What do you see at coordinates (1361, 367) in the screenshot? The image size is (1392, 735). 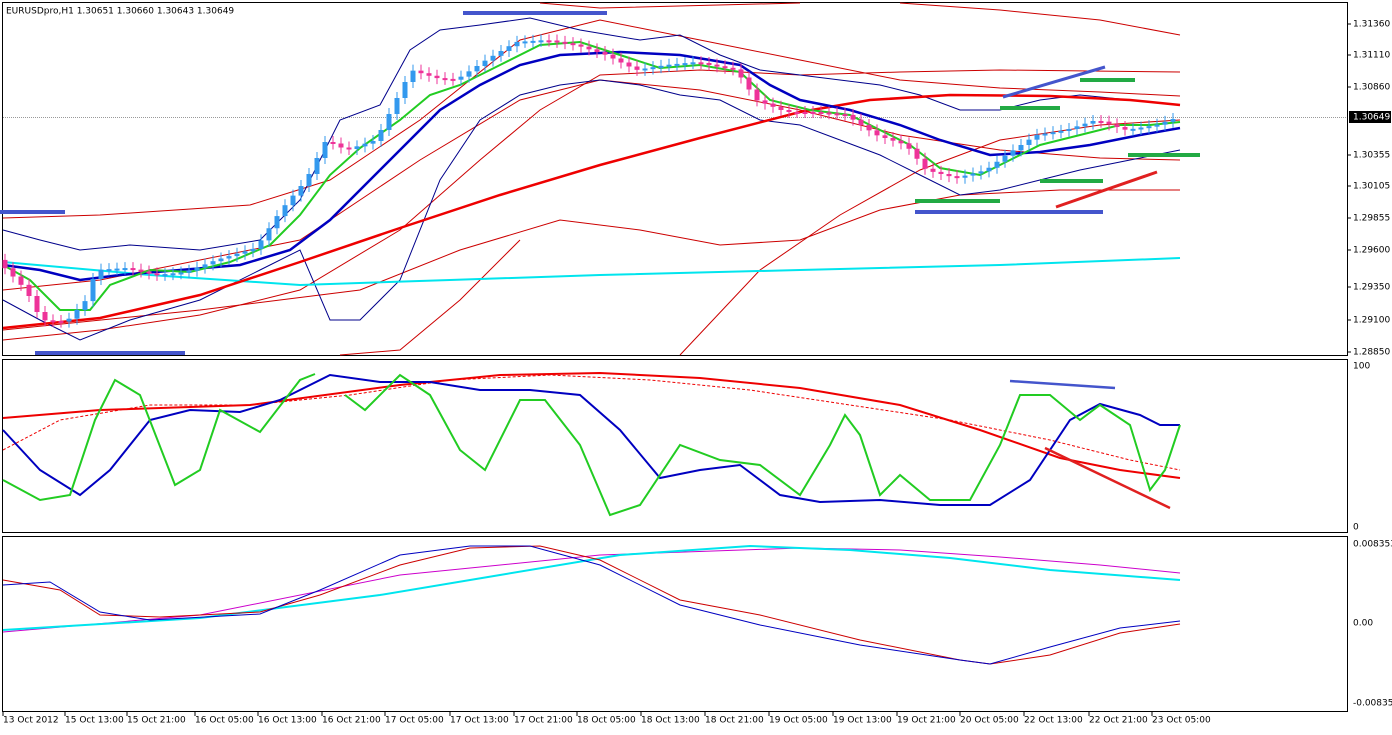 I see `osc-tick-label: 100` at bounding box center [1361, 367].